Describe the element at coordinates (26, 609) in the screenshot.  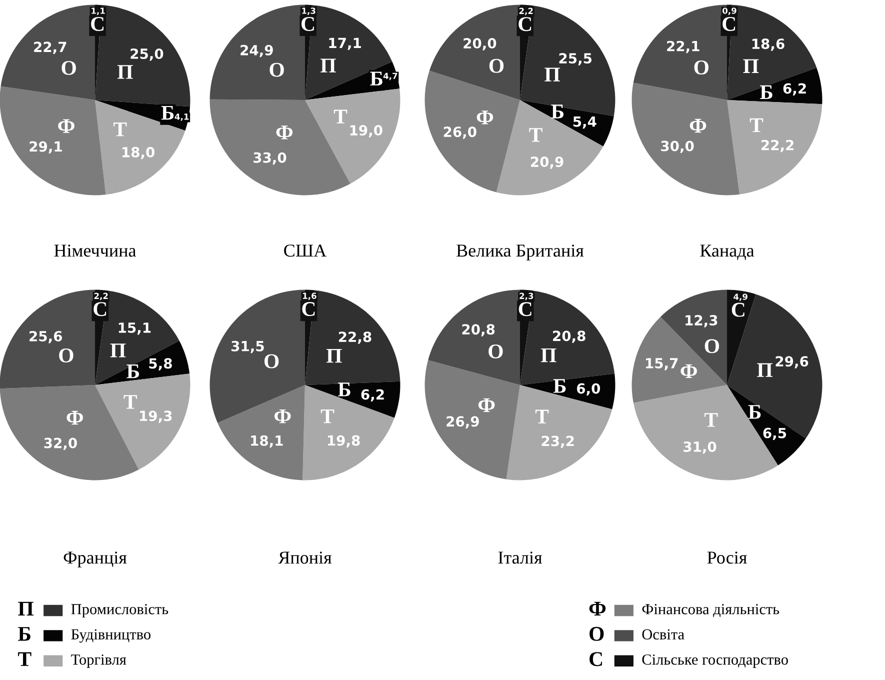
I see `category-label: П` at that location.